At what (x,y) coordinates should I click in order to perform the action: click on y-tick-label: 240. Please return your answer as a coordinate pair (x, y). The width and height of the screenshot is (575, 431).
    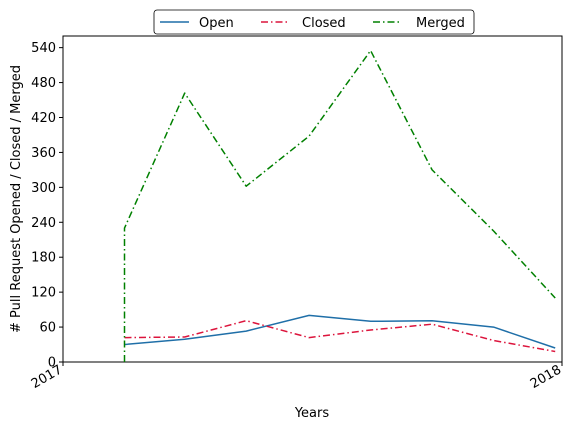
    Looking at the image, I should click on (43, 223).